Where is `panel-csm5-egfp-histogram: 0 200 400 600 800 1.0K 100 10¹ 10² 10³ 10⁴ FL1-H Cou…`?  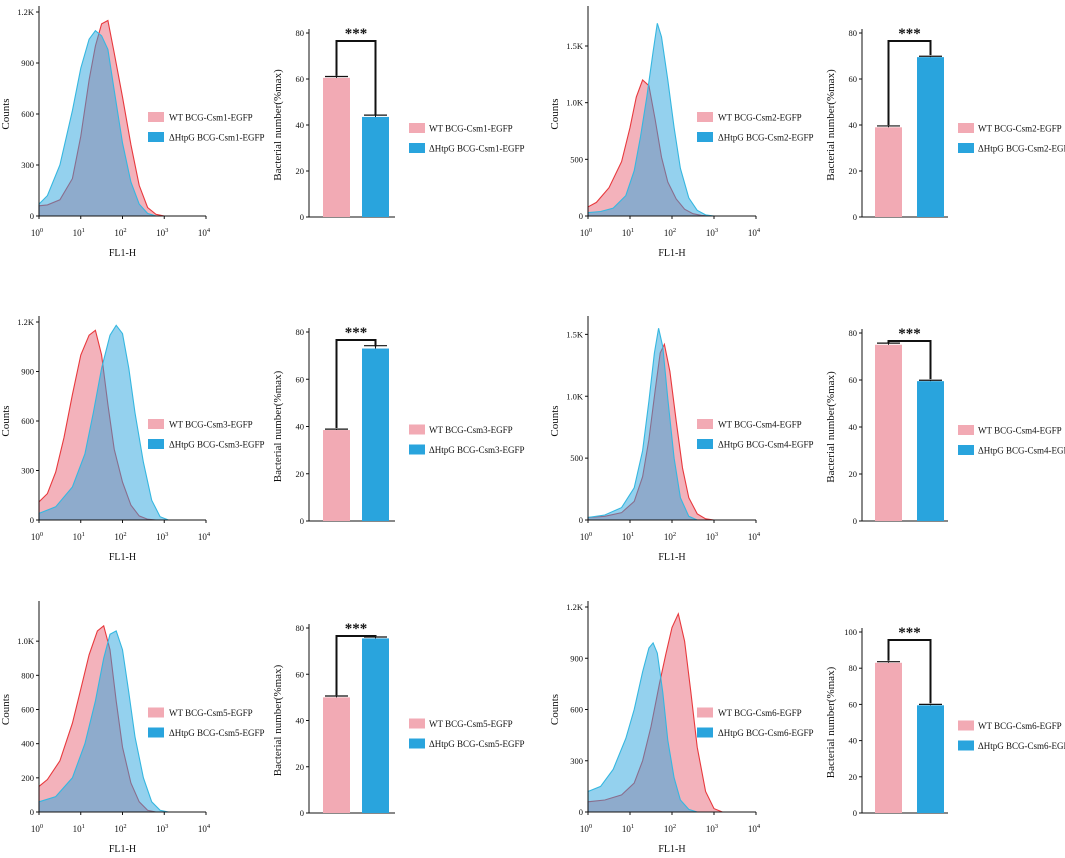 panel-csm5-egfp-histogram: 0 200 400 600 800 1.0K 100 10¹ 10² 10³ 10⁴ FL1-H Cou… is located at coordinates (132, 728).